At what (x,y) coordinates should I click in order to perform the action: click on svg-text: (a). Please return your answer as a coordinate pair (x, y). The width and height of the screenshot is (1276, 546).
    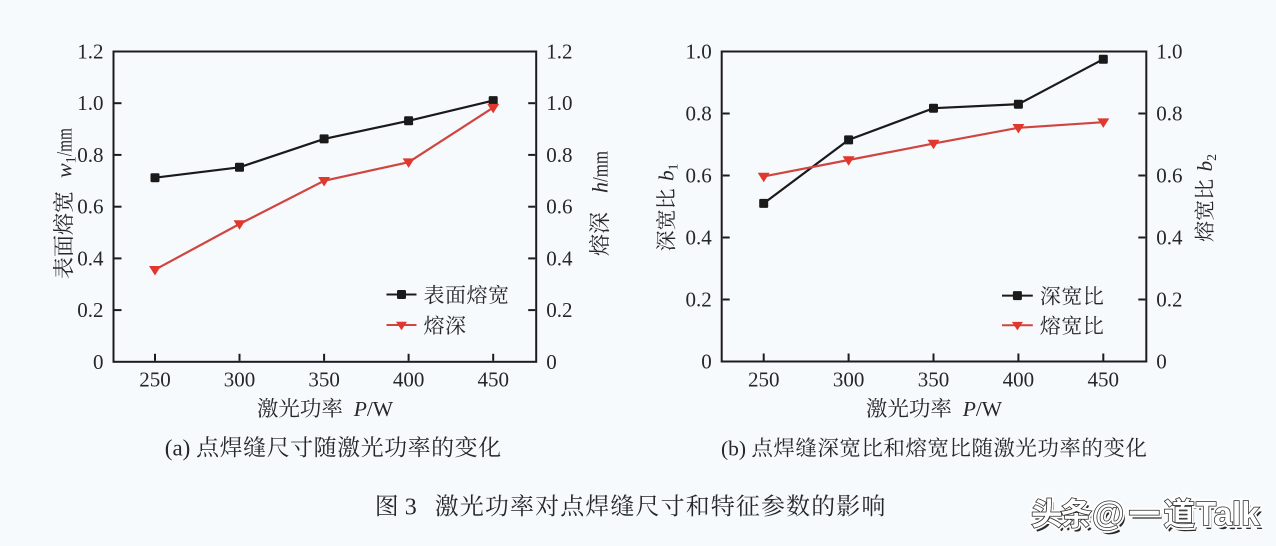
    Looking at the image, I should click on (178, 448).